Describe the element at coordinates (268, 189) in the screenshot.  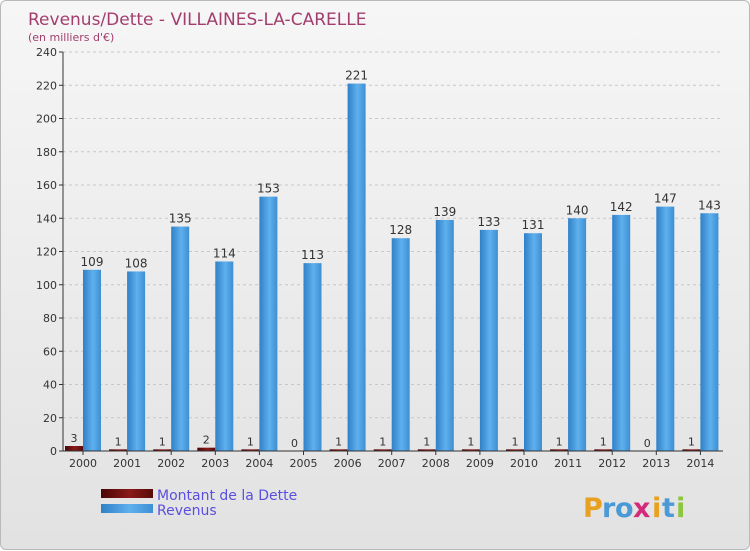
I see `data-label-revenus-2004: 153` at that location.